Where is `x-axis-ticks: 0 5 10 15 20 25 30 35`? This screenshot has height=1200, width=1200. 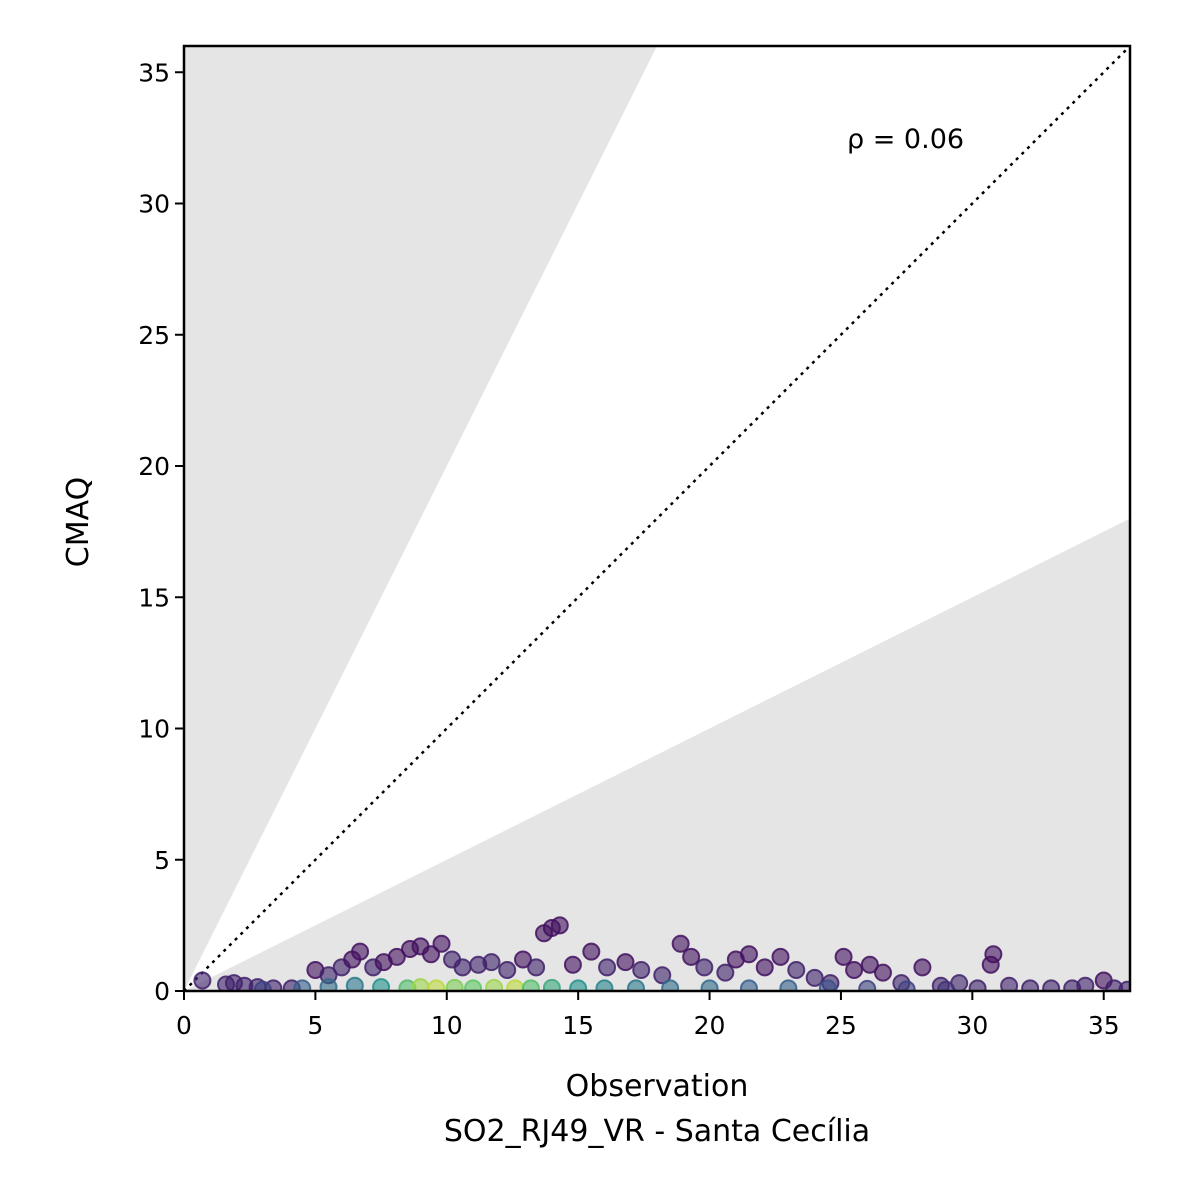 x-axis-ticks: 0 5 10 15 20 25 30 35 is located at coordinates (648, 1015).